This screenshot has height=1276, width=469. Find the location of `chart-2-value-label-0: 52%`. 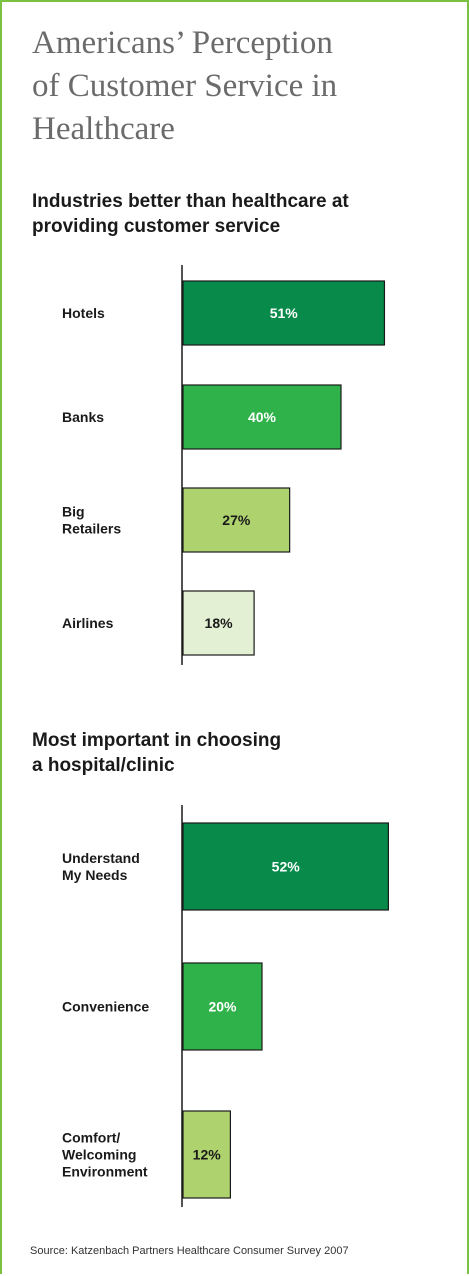

chart-2-value-label-0: 52% is located at coordinates (286, 867).